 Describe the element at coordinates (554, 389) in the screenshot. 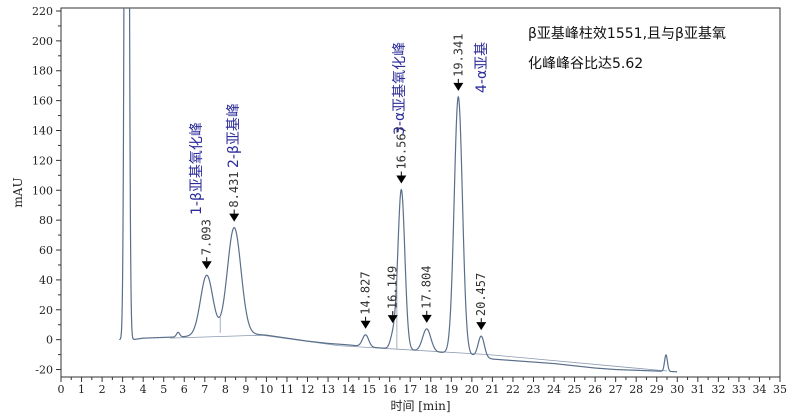

I see `x-tick-label: 24` at that location.